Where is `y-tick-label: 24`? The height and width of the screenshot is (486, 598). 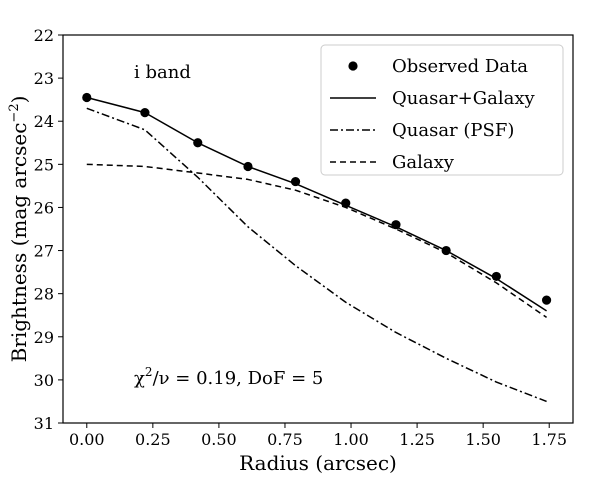
y-tick-label: 24 is located at coordinates (44, 121).